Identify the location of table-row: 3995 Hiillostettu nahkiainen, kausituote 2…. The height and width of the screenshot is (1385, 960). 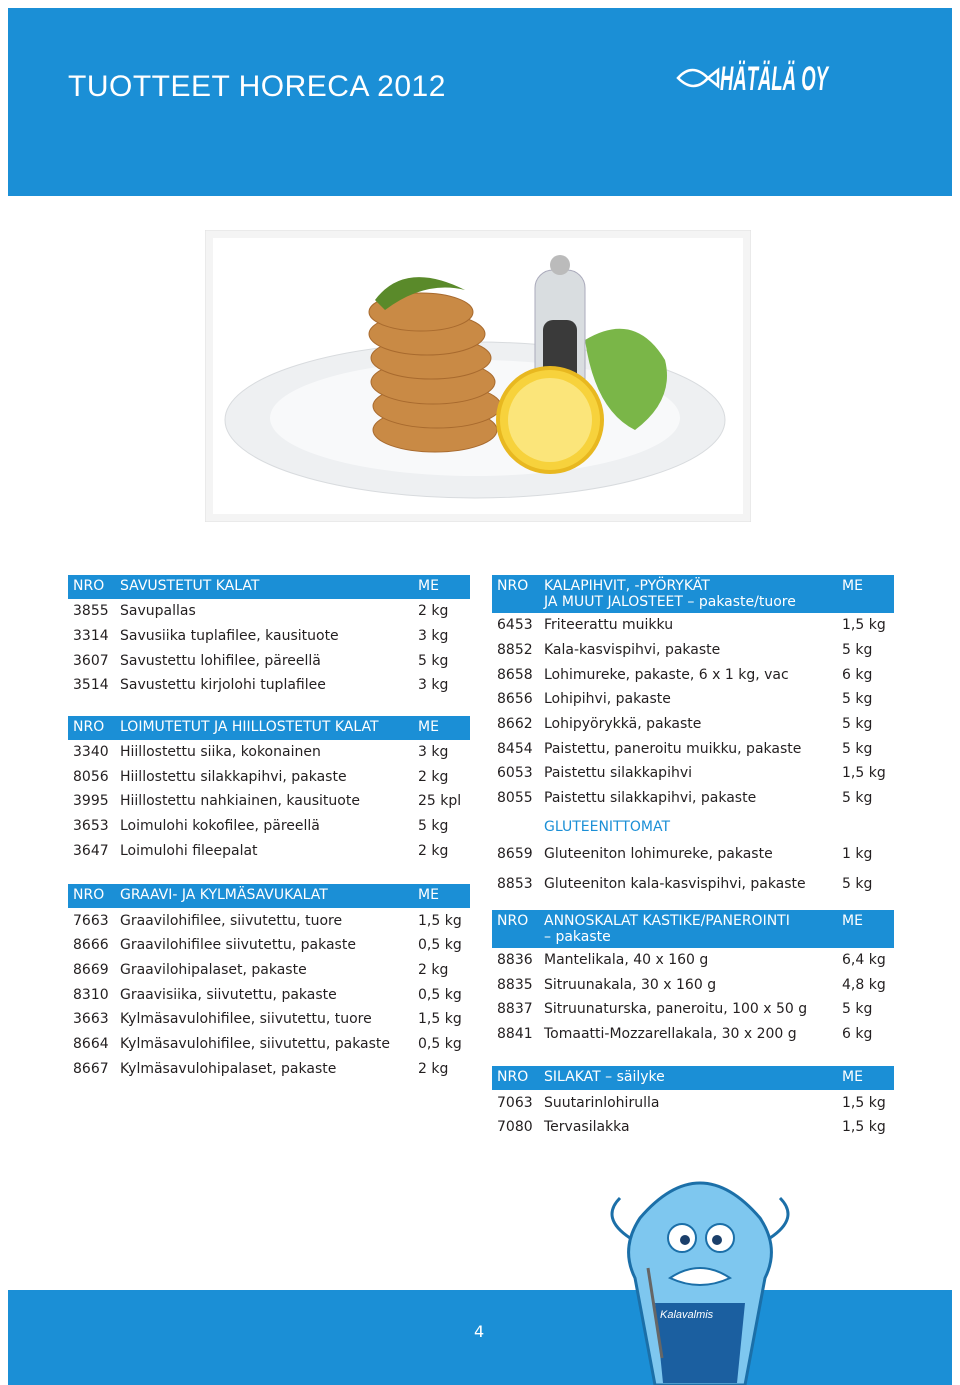
(269, 801).